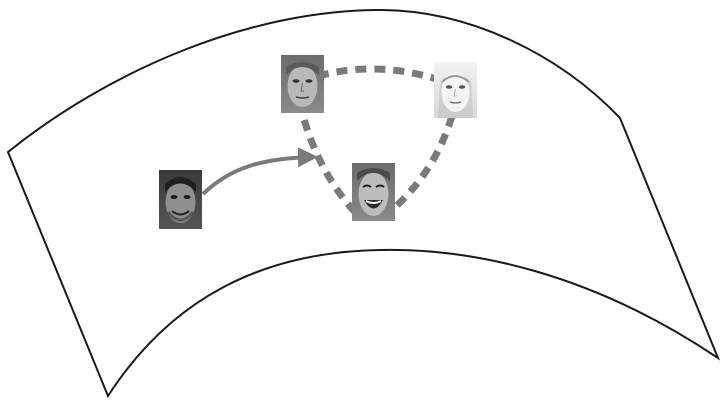  Describe the element at coordinates (455, 90) in the screenshot. I see `face-right-thumbnail` at that location.